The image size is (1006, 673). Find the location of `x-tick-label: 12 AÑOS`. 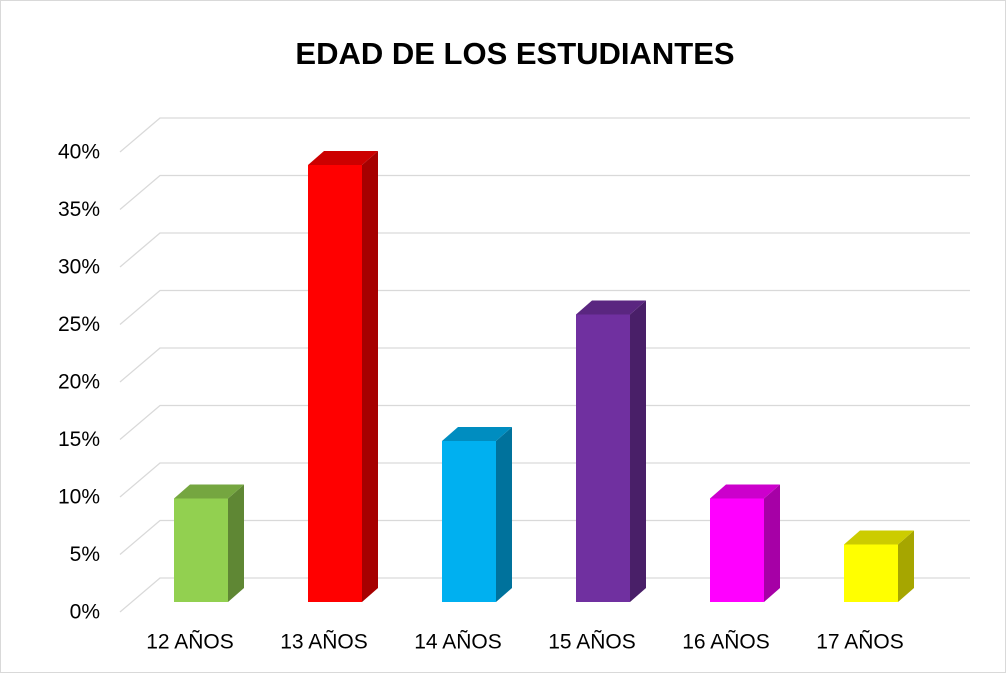

x-tick-label: 12 AÑOS is located at coordinates (190, 642).